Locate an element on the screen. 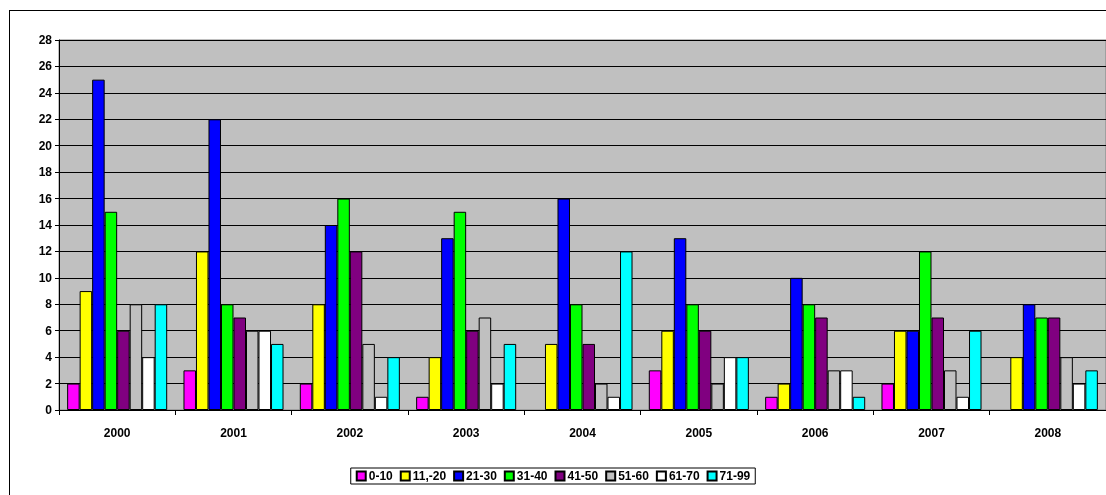 The width and height of the screenshot is (1106, 495). y-tick-label: 12 is located at coordinates (45, 251).